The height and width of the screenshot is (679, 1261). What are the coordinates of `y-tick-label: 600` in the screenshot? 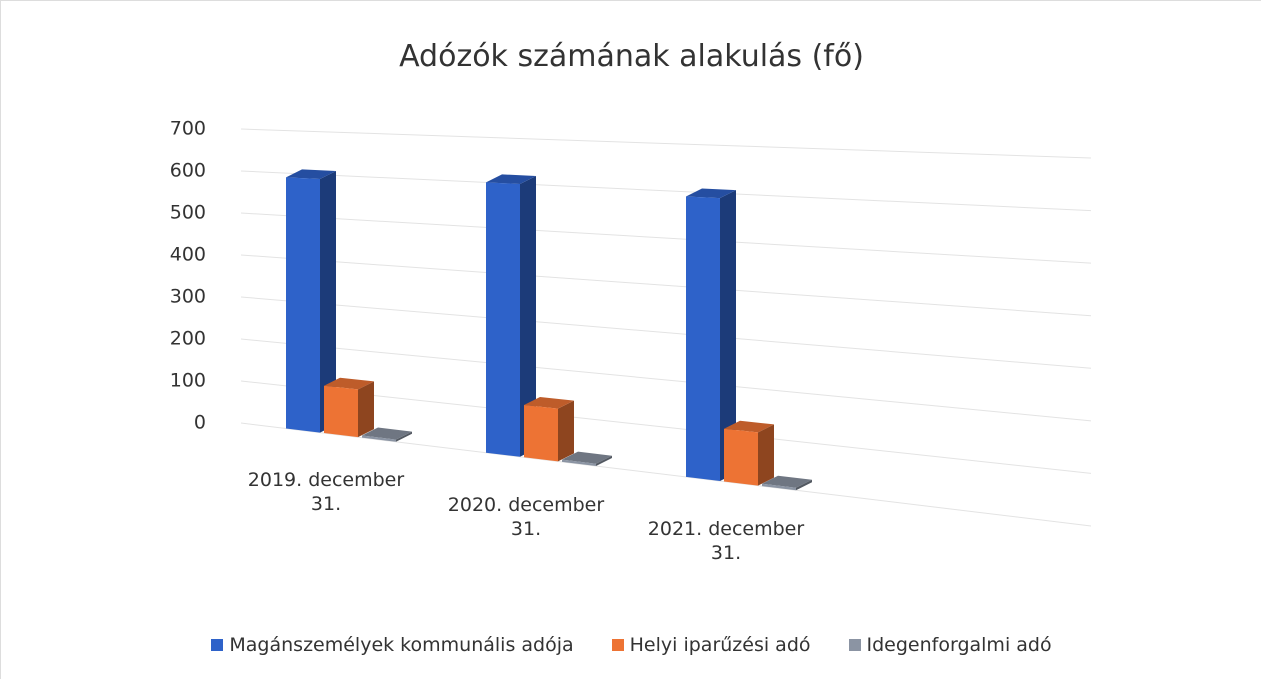 It's located at (188, 171).